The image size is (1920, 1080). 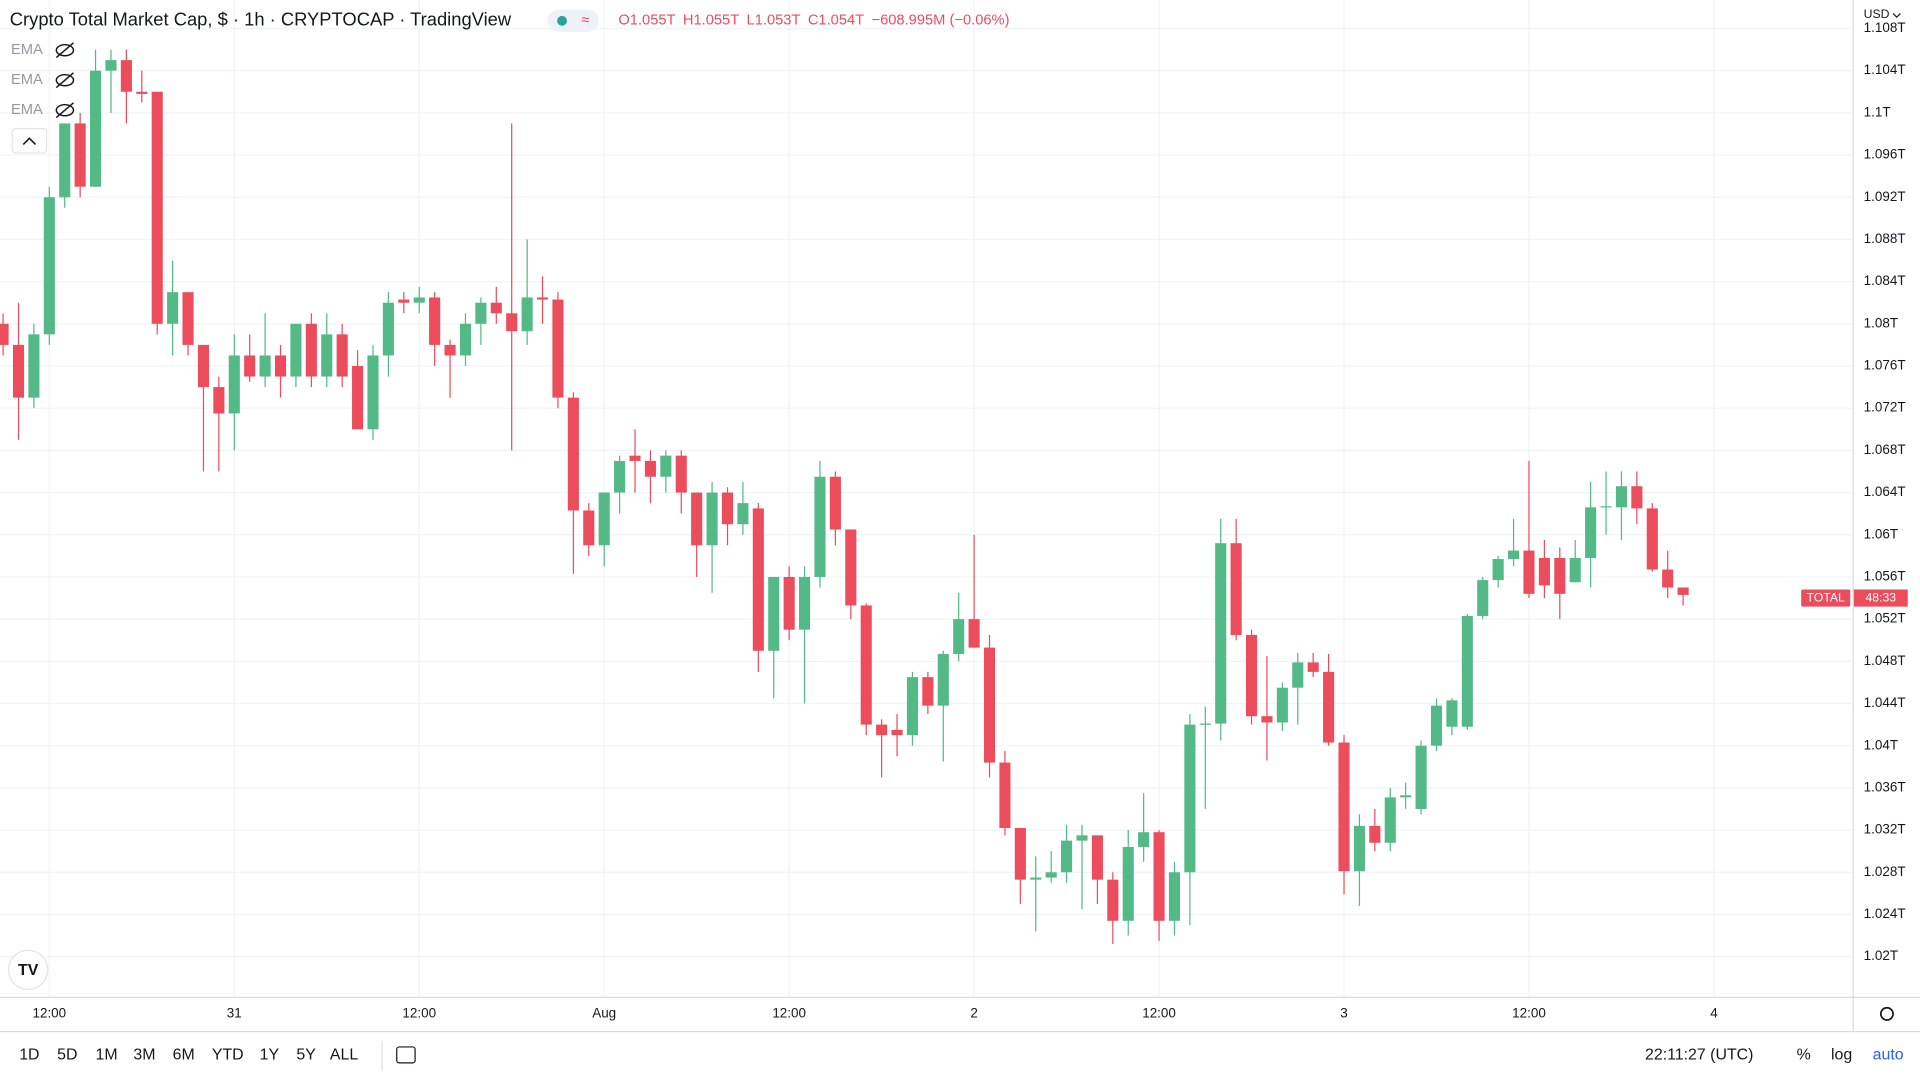 What do you see at coordinates (973, 1012) in the screenshot?
I see `x-tick-label: 2` at bounding box center [973, 1012].